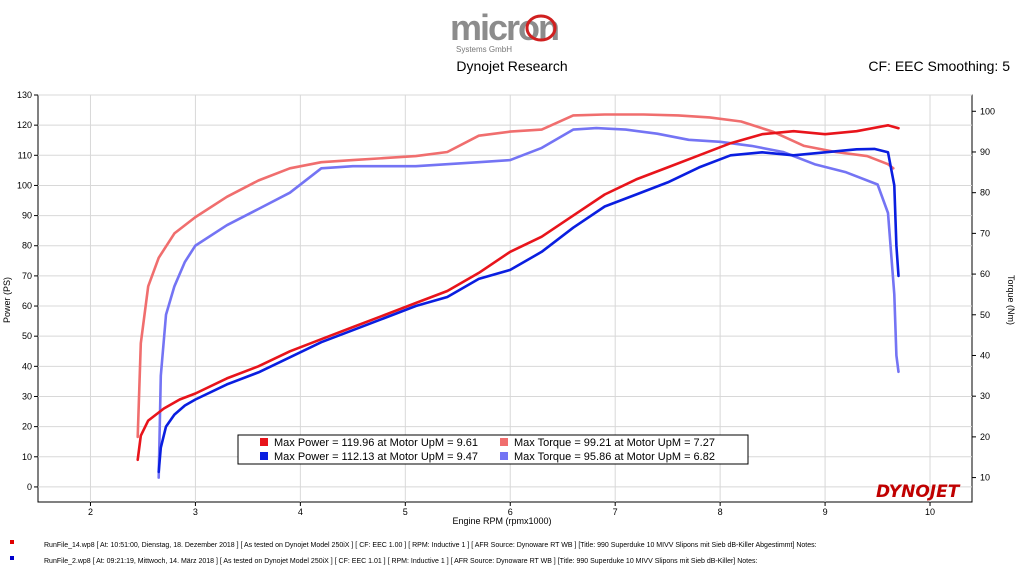 The width and height of the screenshot is (1024, 576). Describe the element at coordinates (615, 512) in the screenshot. I see `x-tick-label: 7` at that location.